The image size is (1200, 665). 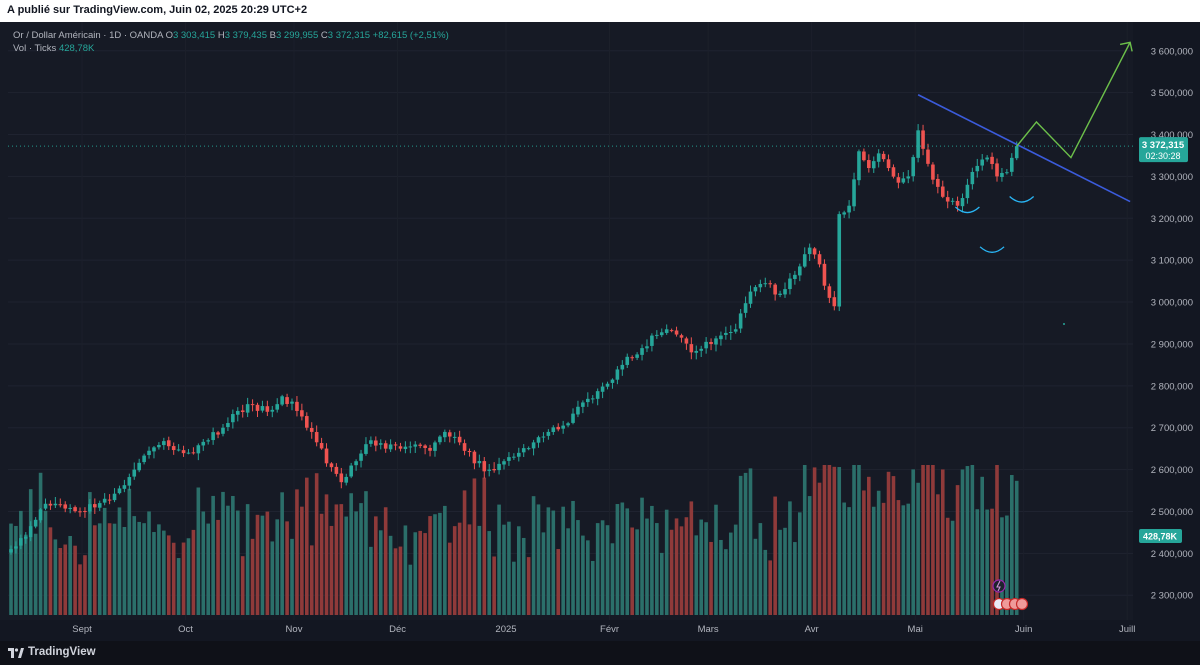 I want to click on x-tick-label: Sept, so click(x=82, y=629).